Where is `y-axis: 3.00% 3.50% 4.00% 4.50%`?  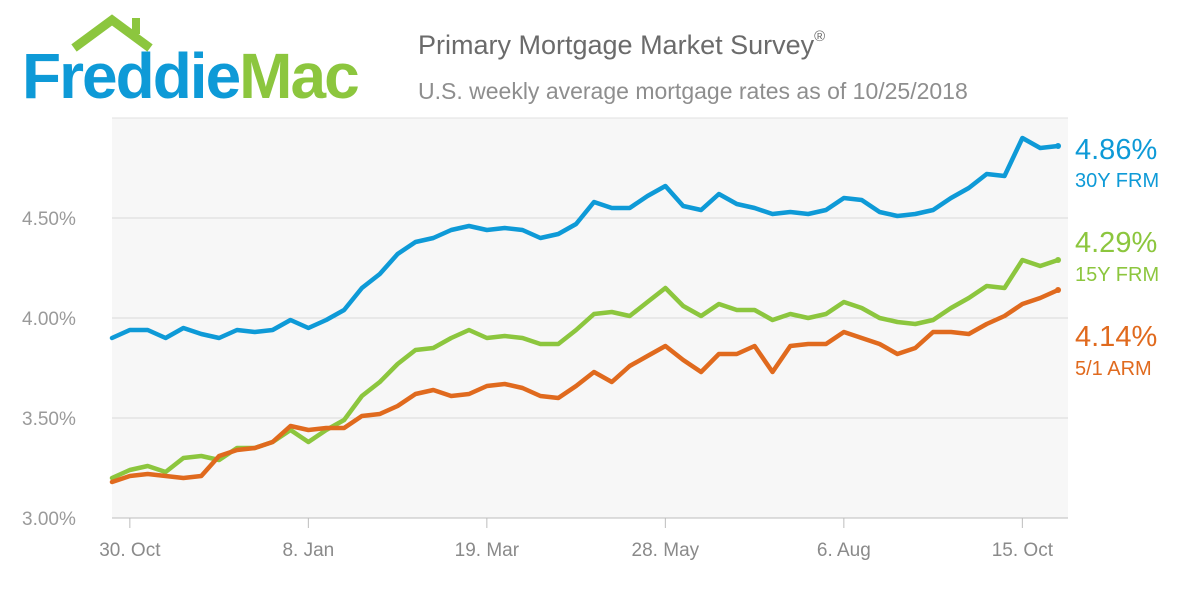 y-axis: 3.00% 3.50% 4.00% 4.50% is located at coordinates (49, 369).